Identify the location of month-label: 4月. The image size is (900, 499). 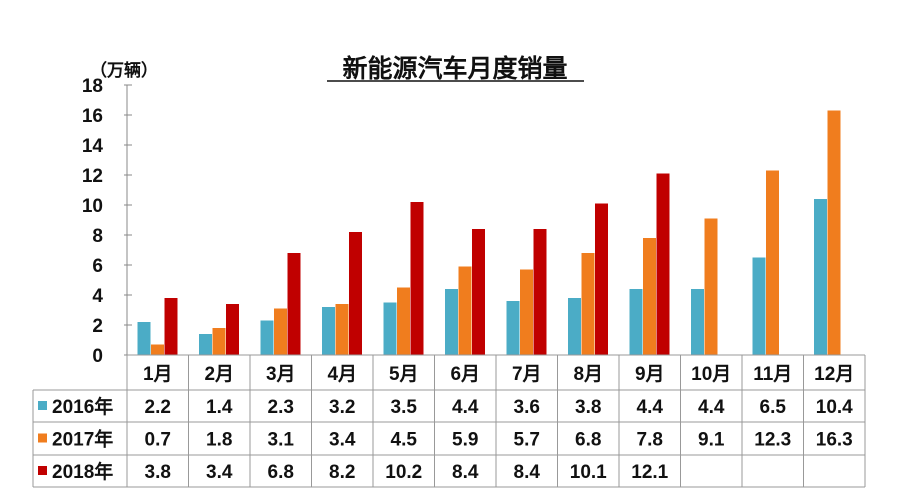
(342, 374).